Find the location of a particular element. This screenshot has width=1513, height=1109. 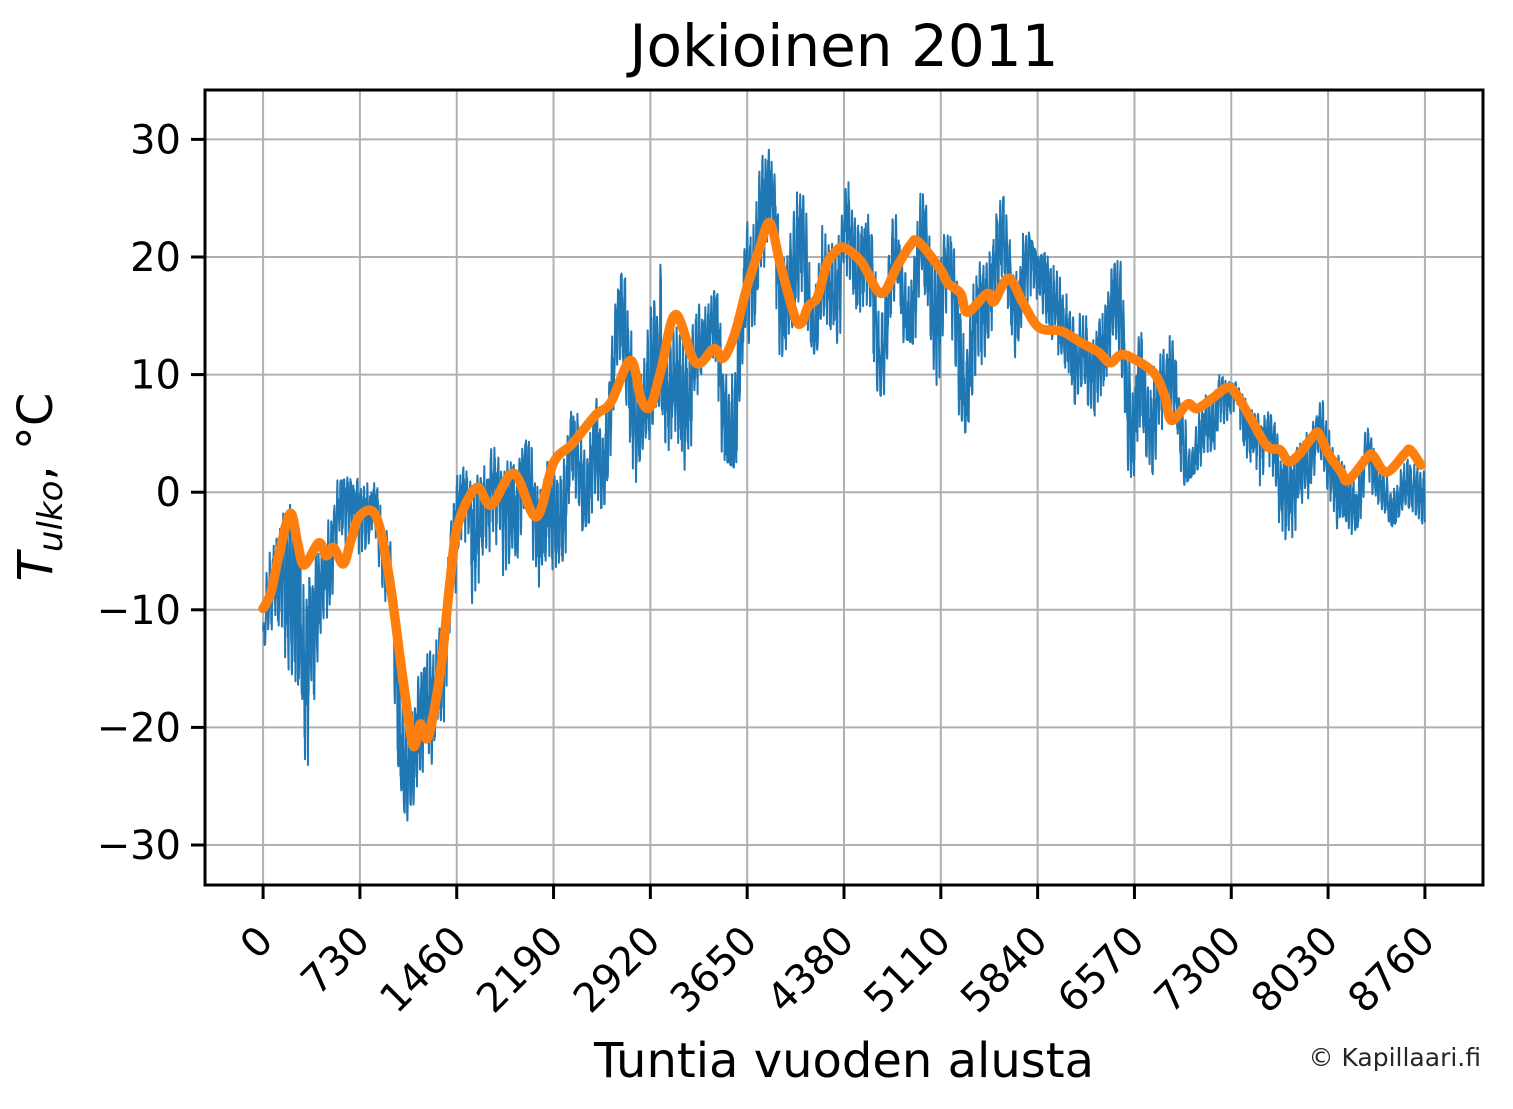

x-tick-label: 4380 is located at coordinates (811, 970).